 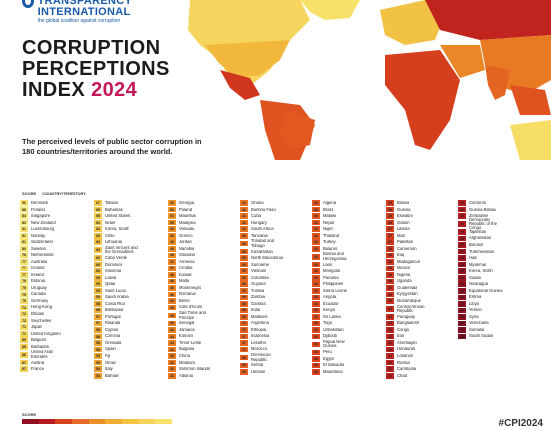 I want to click on australia-shape, so click(x=530, y=140).